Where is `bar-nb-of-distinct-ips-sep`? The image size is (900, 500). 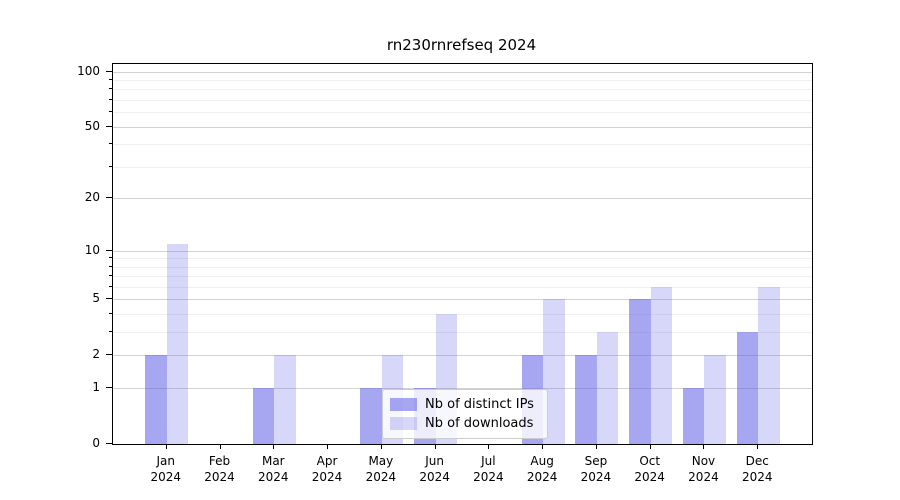
bar-nb-of-distinct-ips-sep is located at coordinates (586, 399).